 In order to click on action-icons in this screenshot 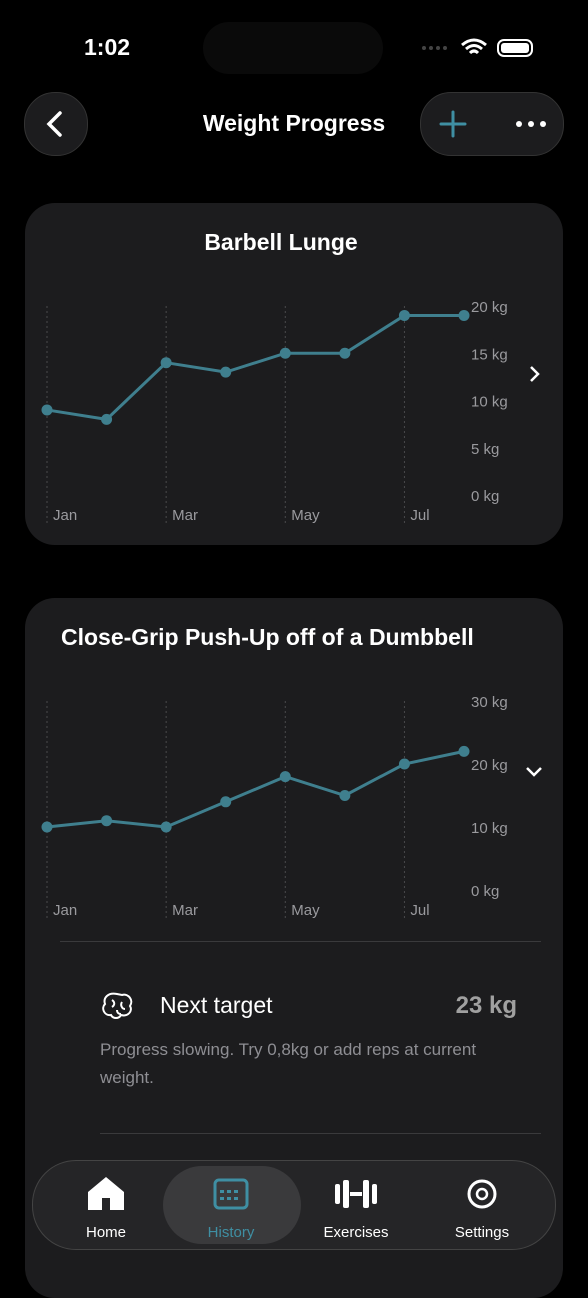, I will do `click(492, 124)`.